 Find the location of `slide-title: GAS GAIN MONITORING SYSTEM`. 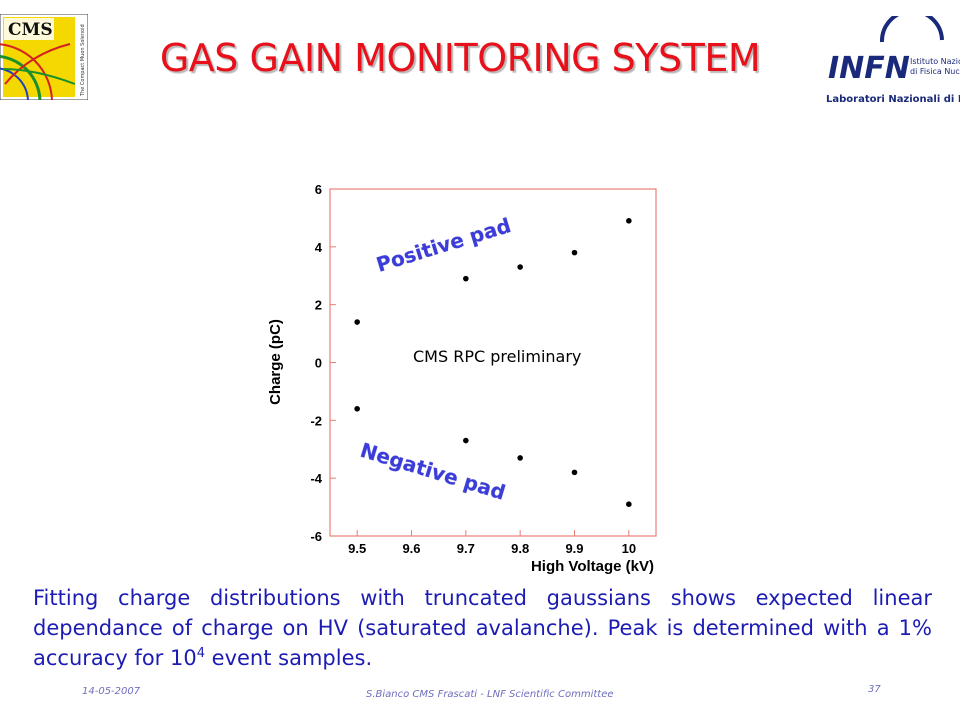

slide-title: GAS GAIN MONITORING SYSTEM is located at coordinates (460, 58).